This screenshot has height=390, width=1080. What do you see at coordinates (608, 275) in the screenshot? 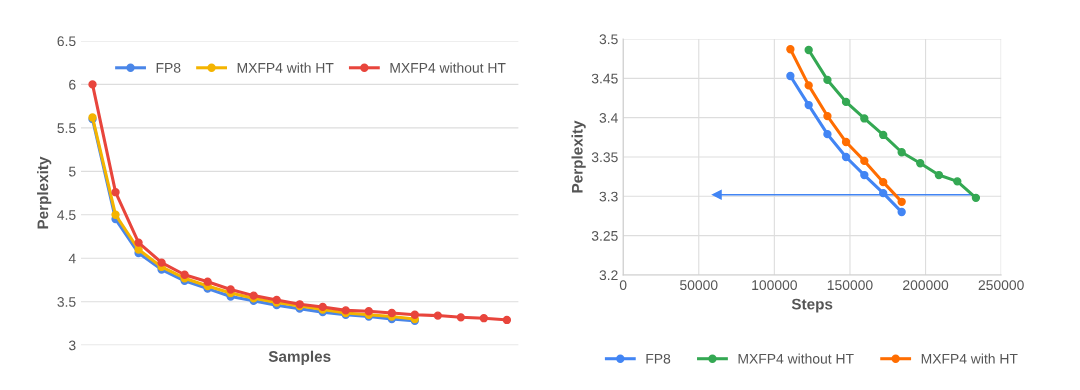
I see `y-tick-label: 3.2` at bounding box center [608, 275].